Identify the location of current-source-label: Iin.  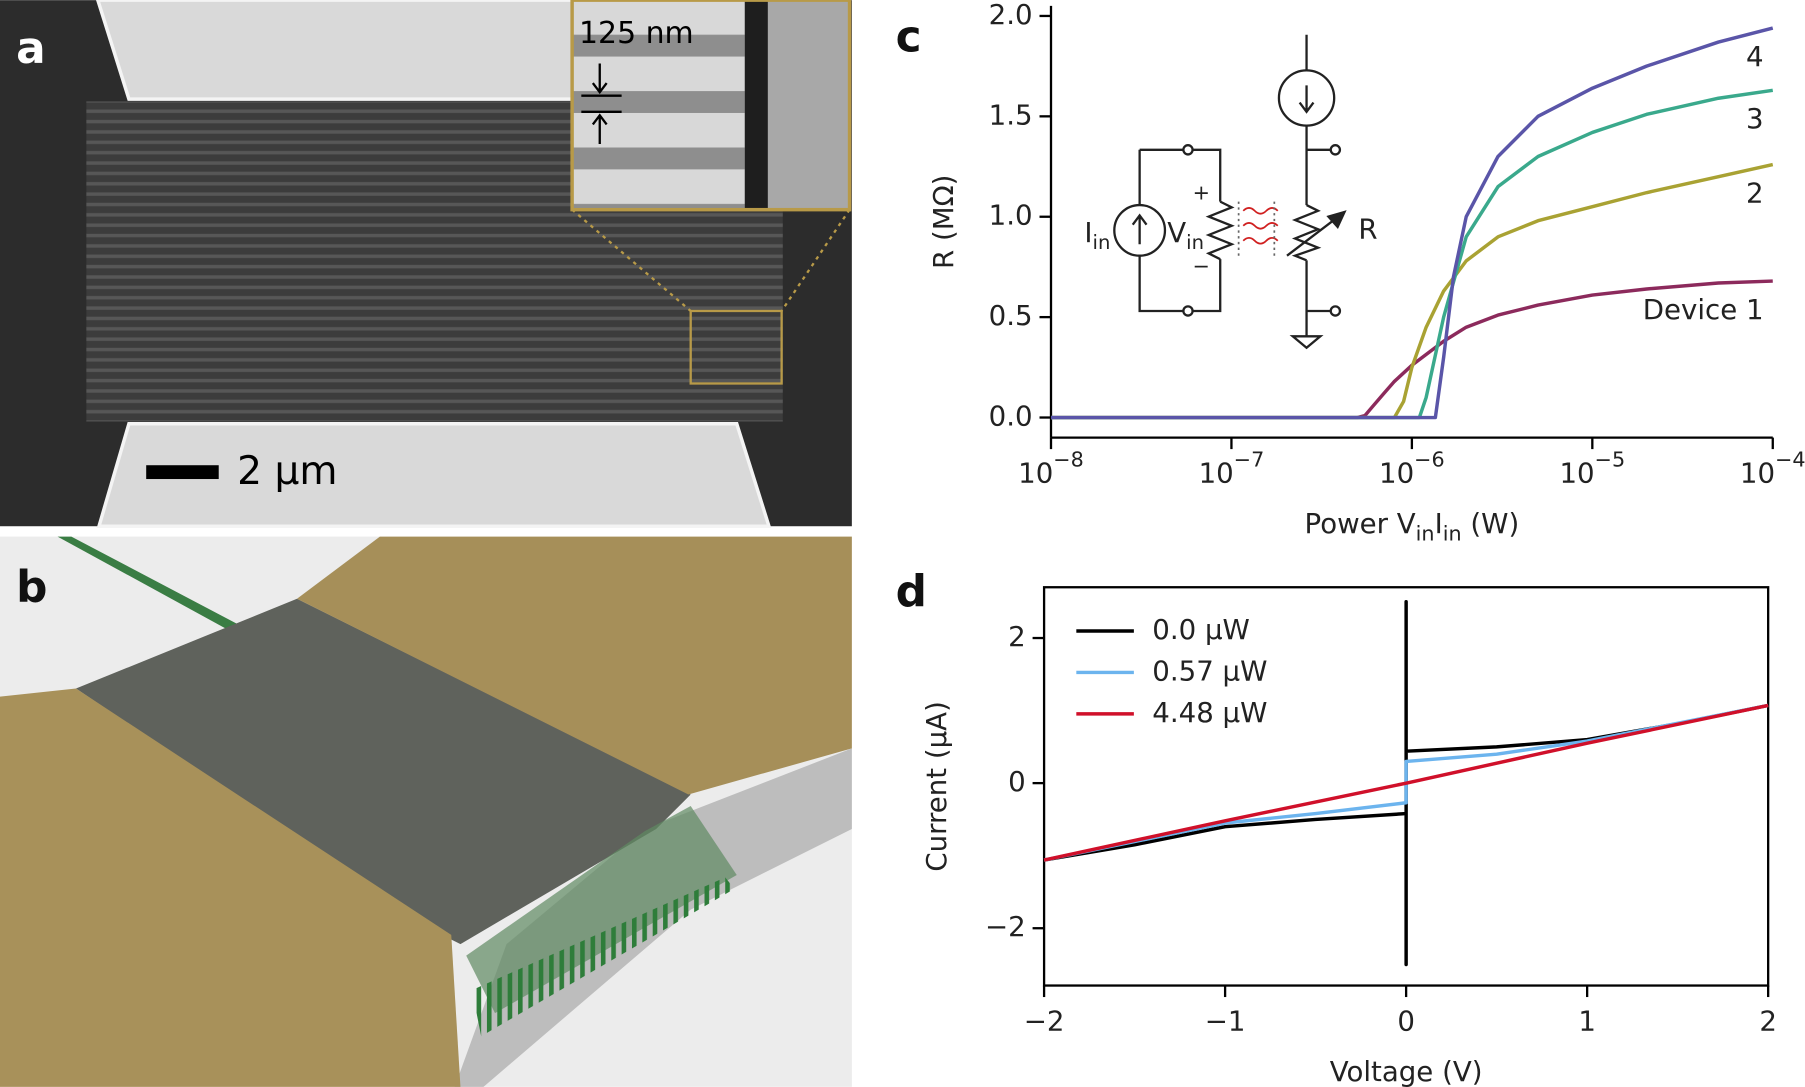
(1097, 235).